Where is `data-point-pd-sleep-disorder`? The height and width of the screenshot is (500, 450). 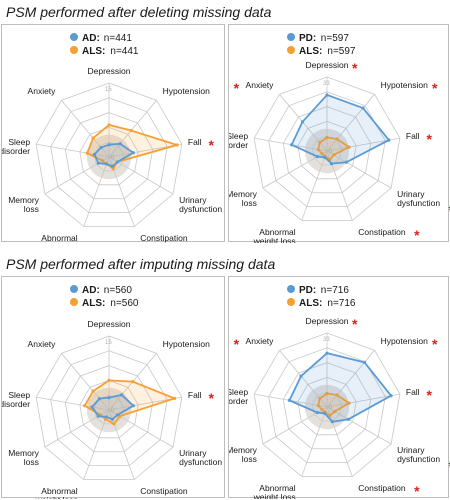
data-point-pd-sleep-disorder is located at coordinates (292, 145).